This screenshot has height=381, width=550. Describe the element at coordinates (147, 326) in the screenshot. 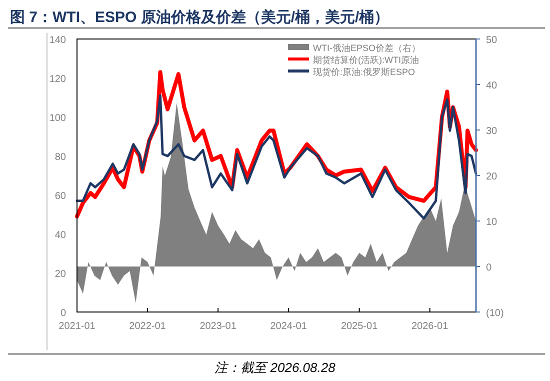

I see `x-tick-label: 2022-01` at that location.